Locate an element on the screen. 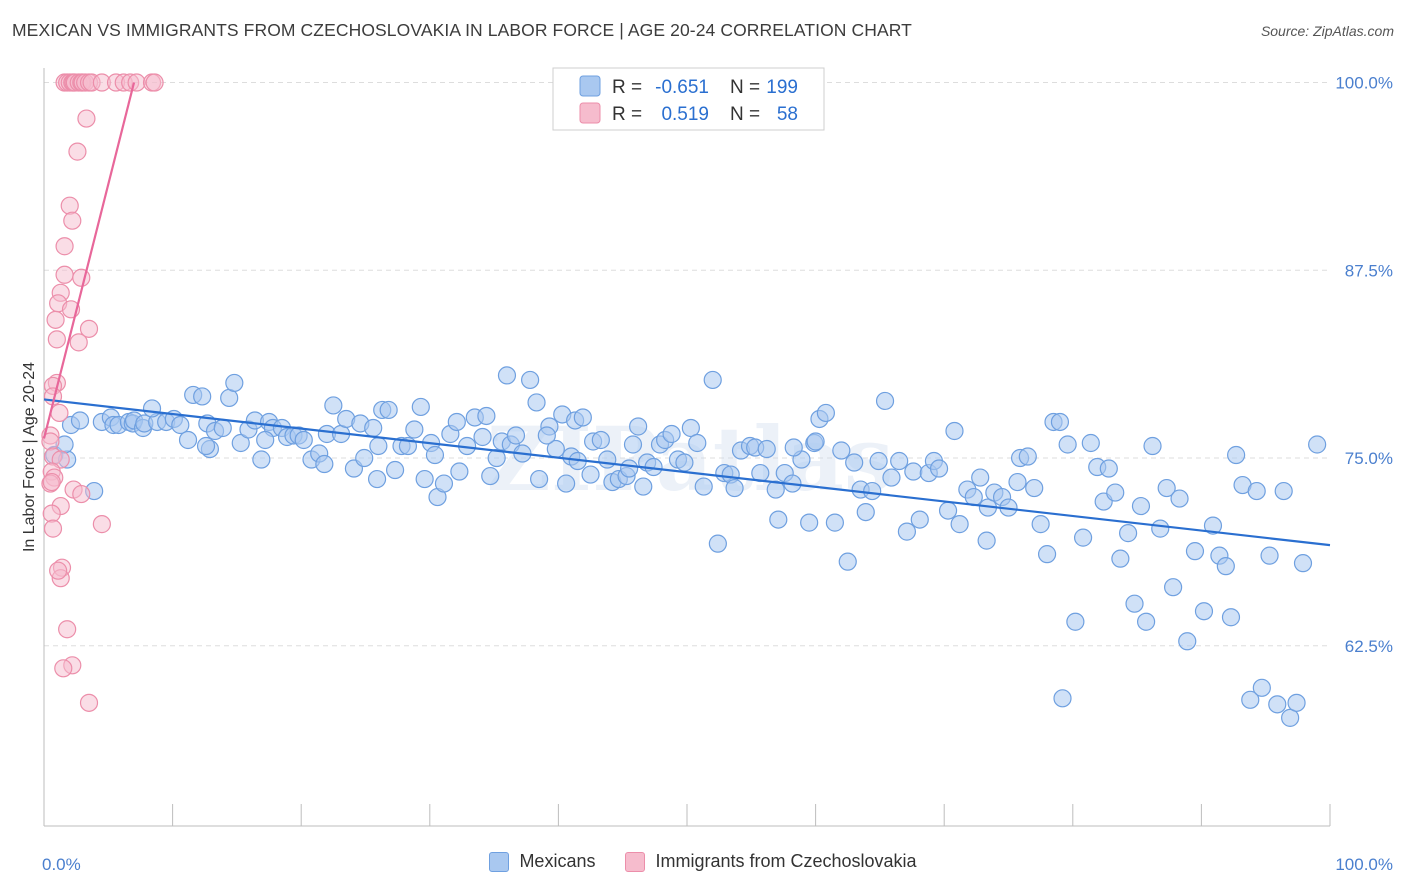  y-axis-label: In Labor Force | Age 20-24 is located at coordinates (29, 457).